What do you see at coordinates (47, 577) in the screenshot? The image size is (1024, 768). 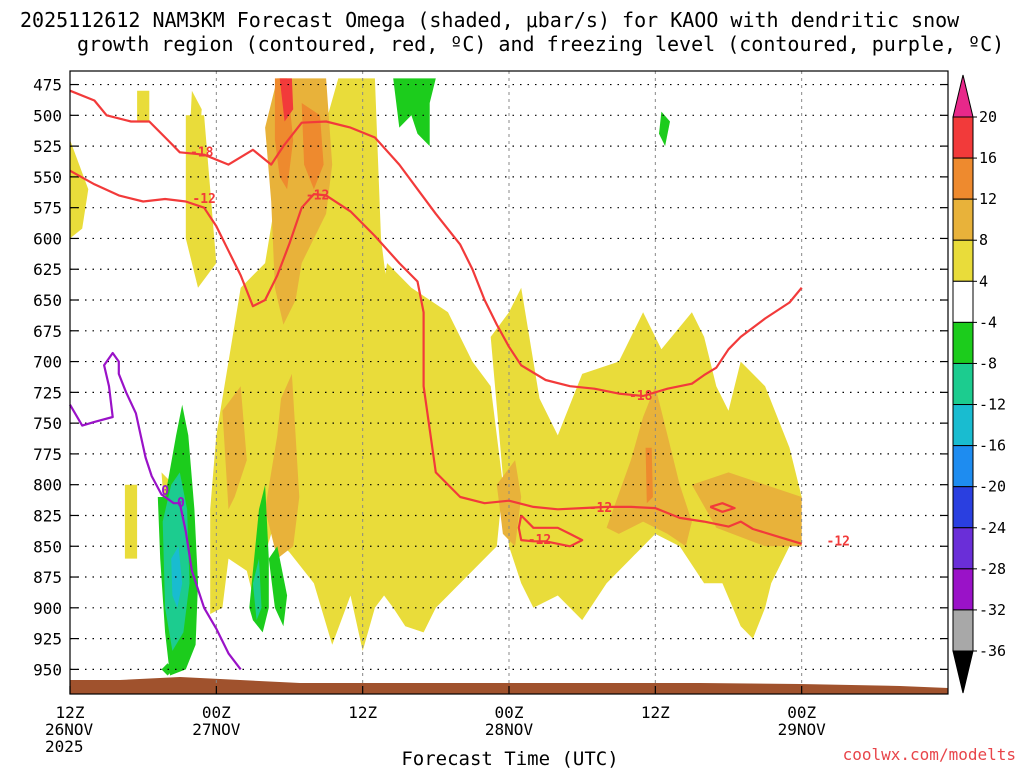 I see `y-tick-label-875: 875` at bounding box center [47, 577].